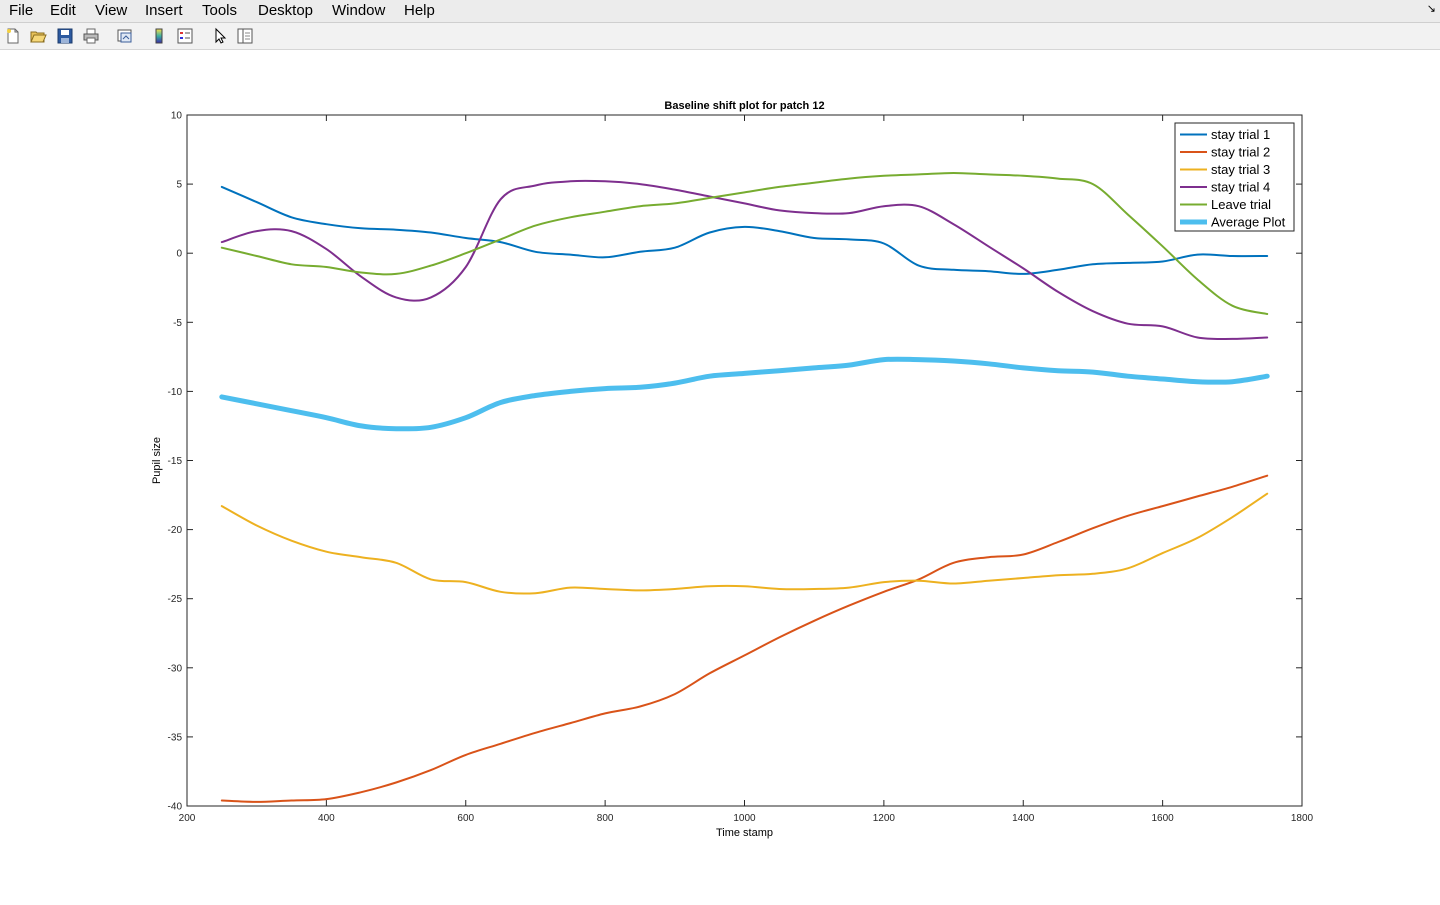 This screenshot has width=1440, height=905. What do you see at coordinates (220, 10) in the screenshot?
I see `menu-tools: Tools` at bounding box center [220, 10].